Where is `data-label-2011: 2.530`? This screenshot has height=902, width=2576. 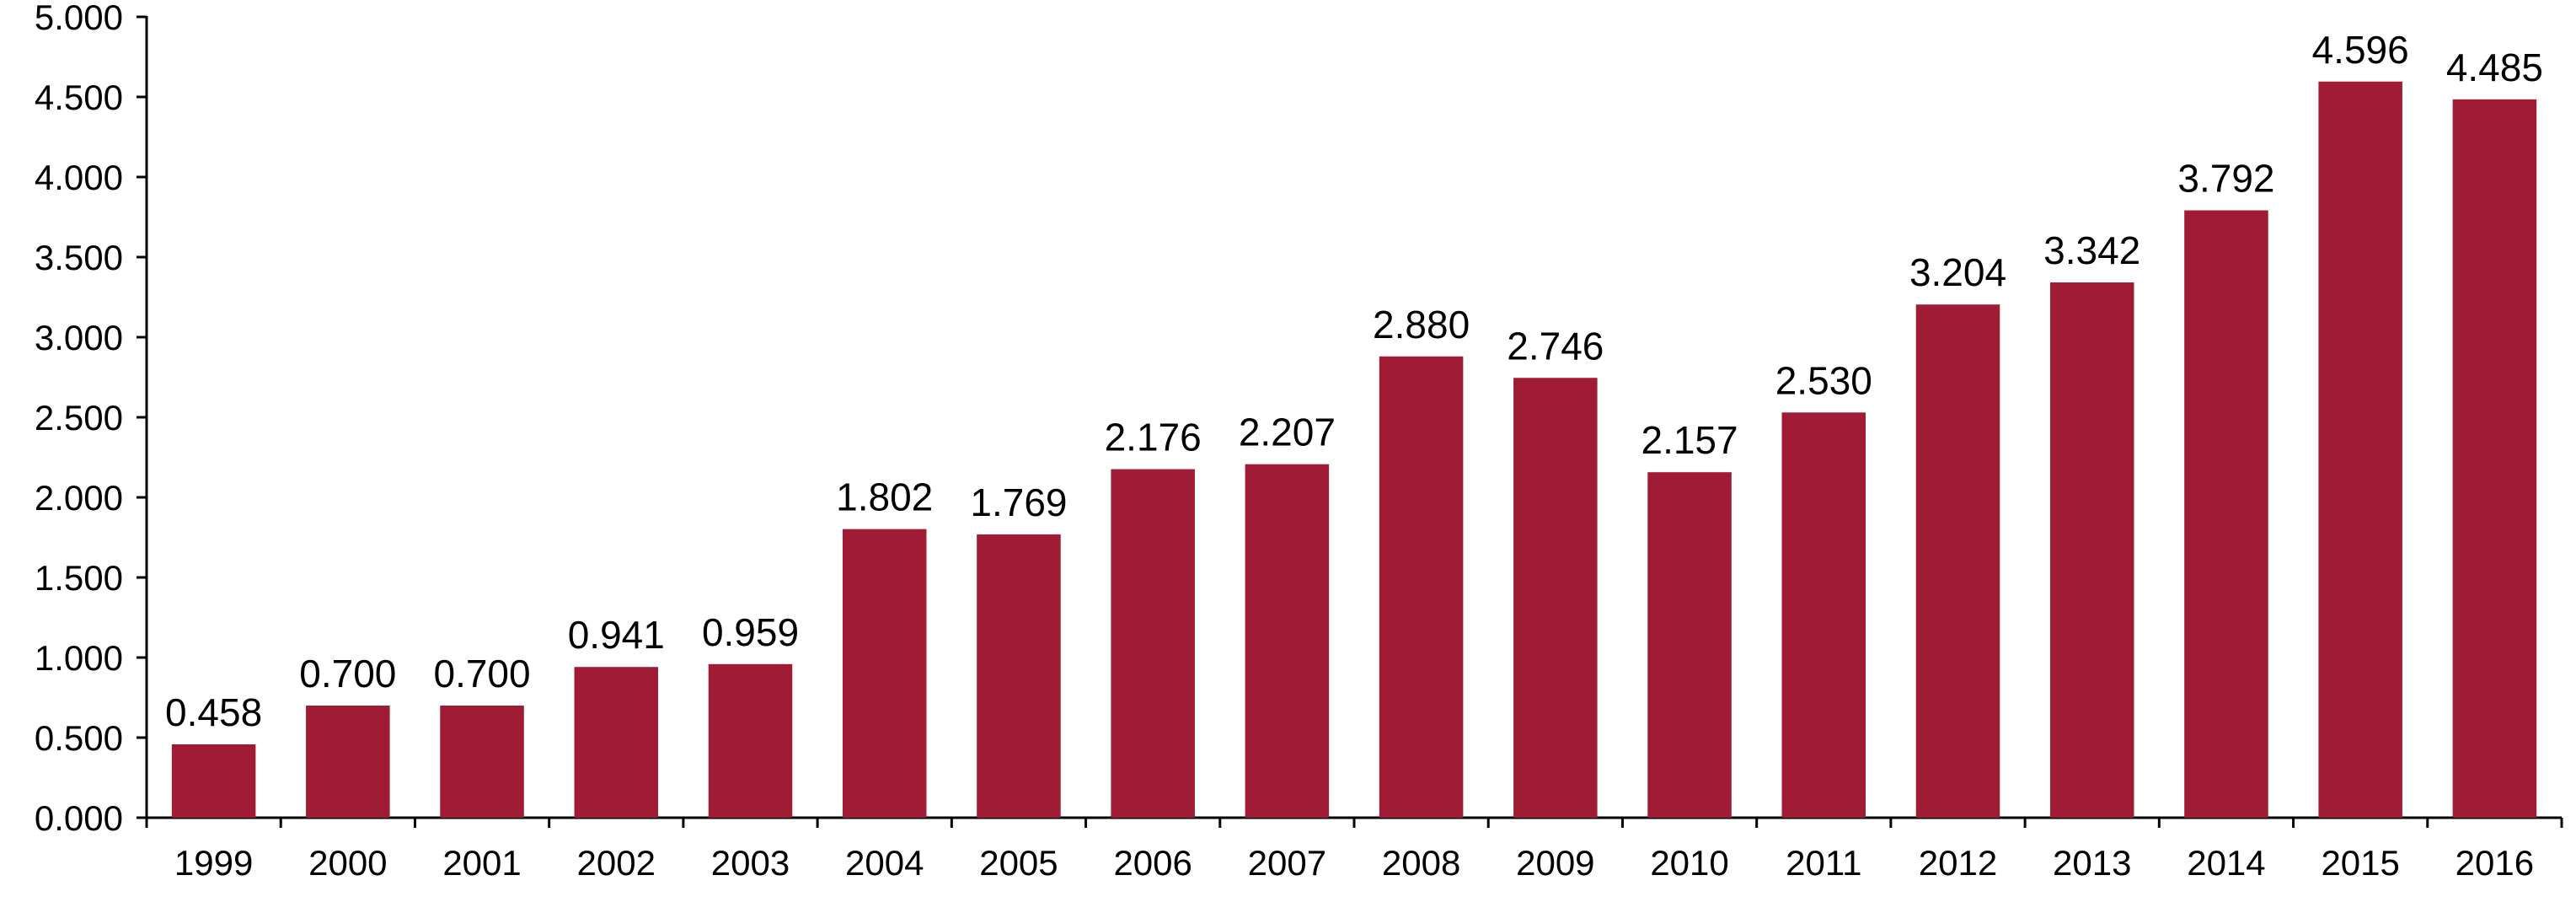
data-label-2011: 2.530 is located at coordinates (1824, 380).